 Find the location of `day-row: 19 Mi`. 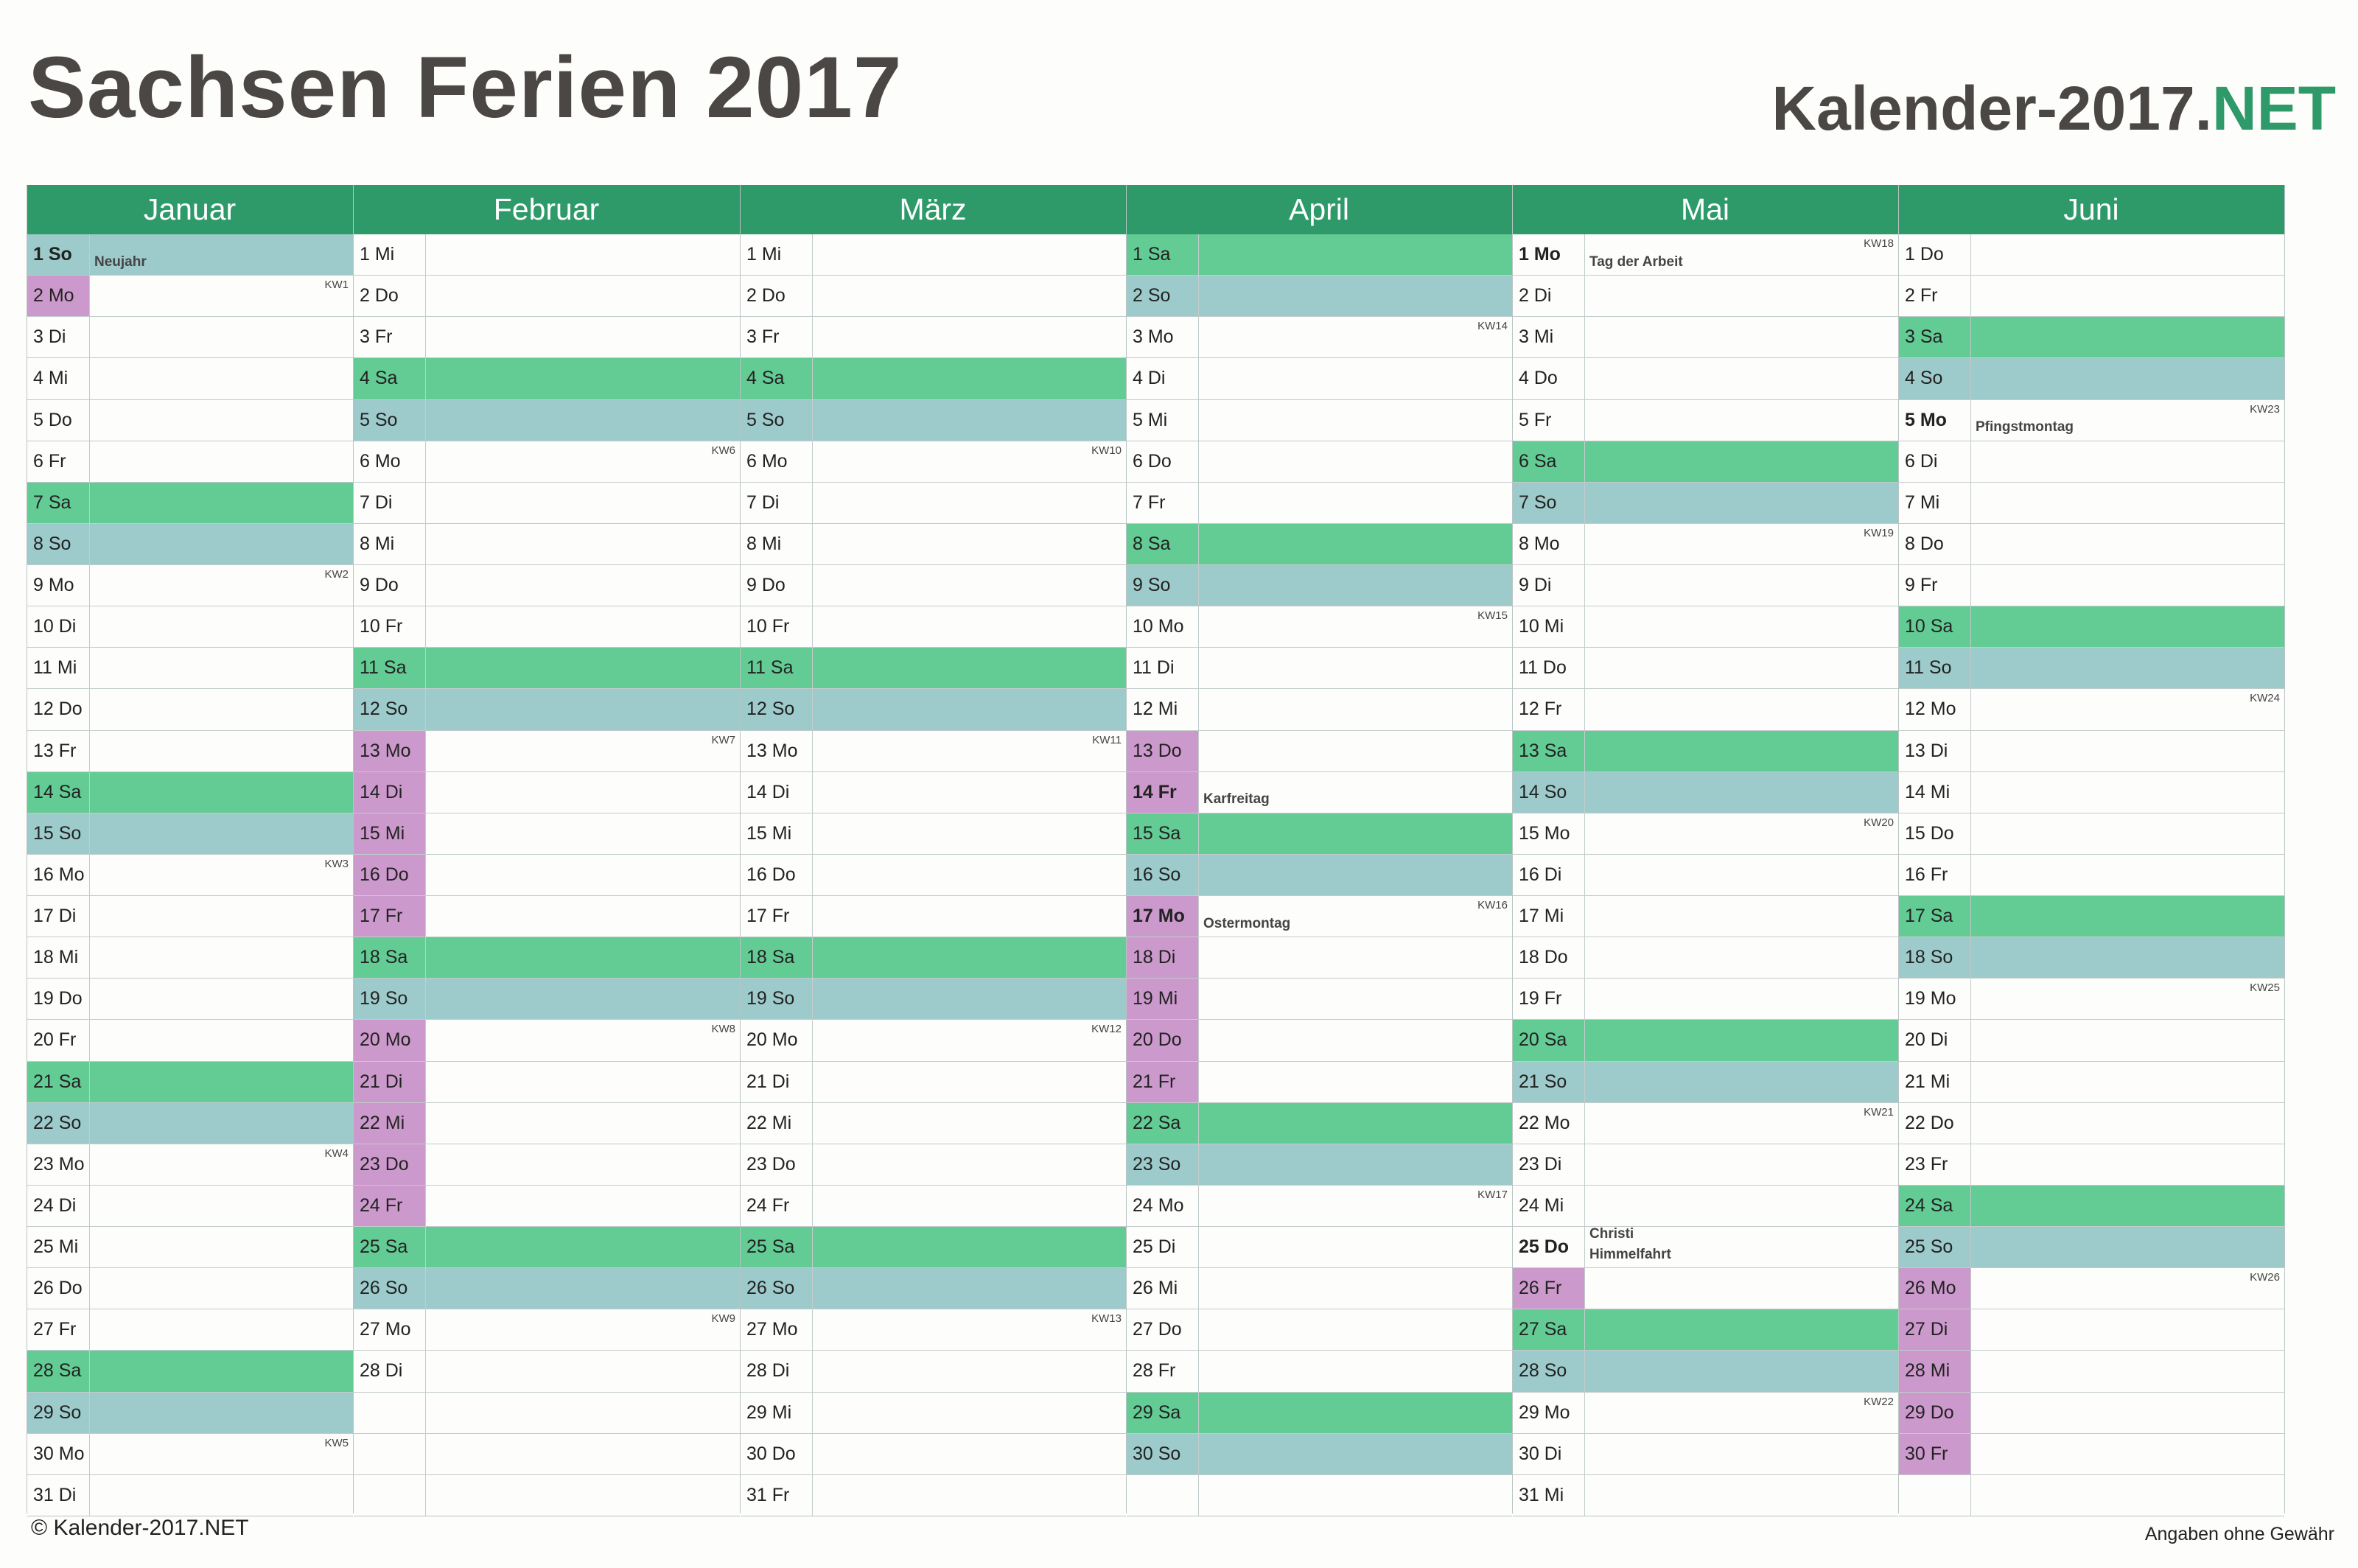

day-row: 19 Mi is located at coordinates (1319, 1000).